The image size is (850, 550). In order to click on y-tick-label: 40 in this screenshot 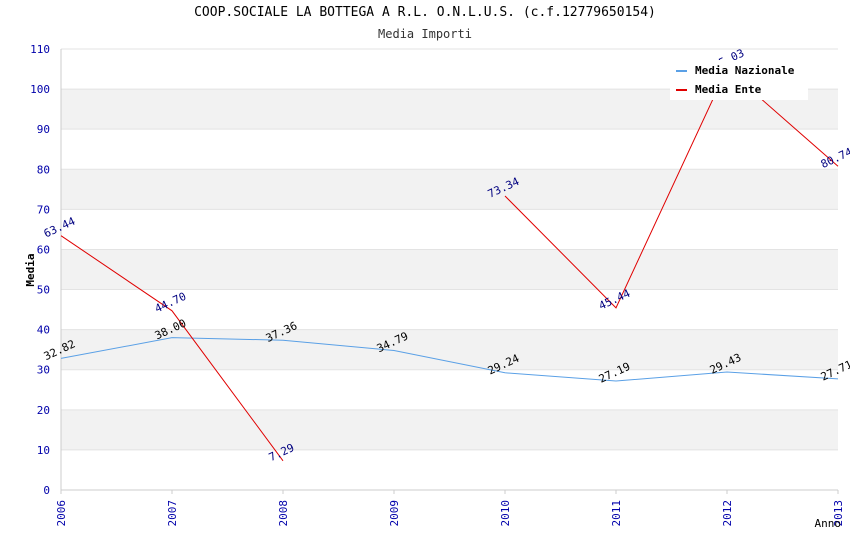, I will do `click(43, 330)`.